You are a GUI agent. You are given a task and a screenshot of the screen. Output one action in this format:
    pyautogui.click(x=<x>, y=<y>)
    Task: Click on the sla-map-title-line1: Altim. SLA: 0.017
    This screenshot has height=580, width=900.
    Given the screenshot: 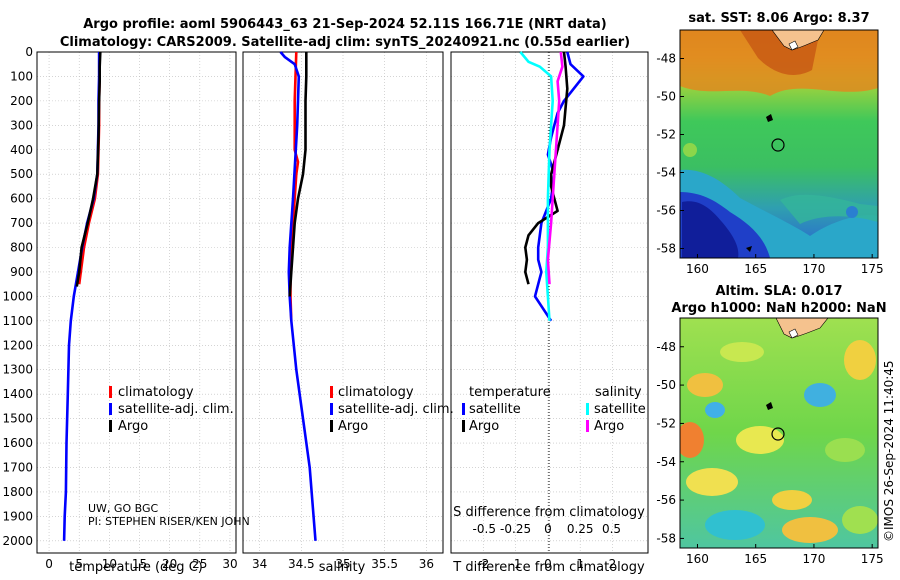 What is the action you would take?
    pyautogui.click(x=779, y=291)
    